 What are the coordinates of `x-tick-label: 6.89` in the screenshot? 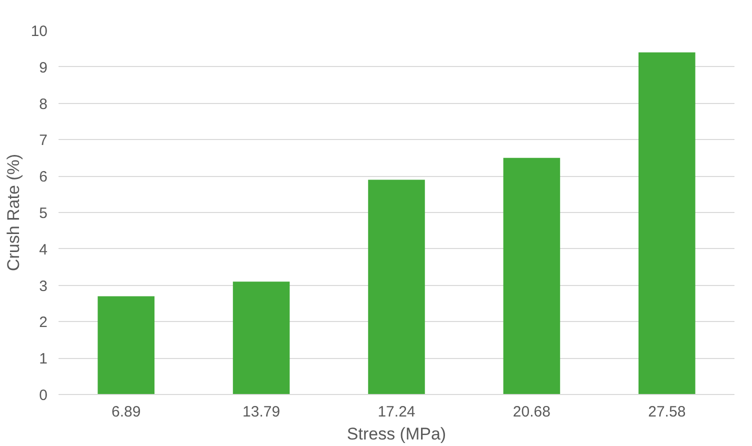 It's located at (126, 412).